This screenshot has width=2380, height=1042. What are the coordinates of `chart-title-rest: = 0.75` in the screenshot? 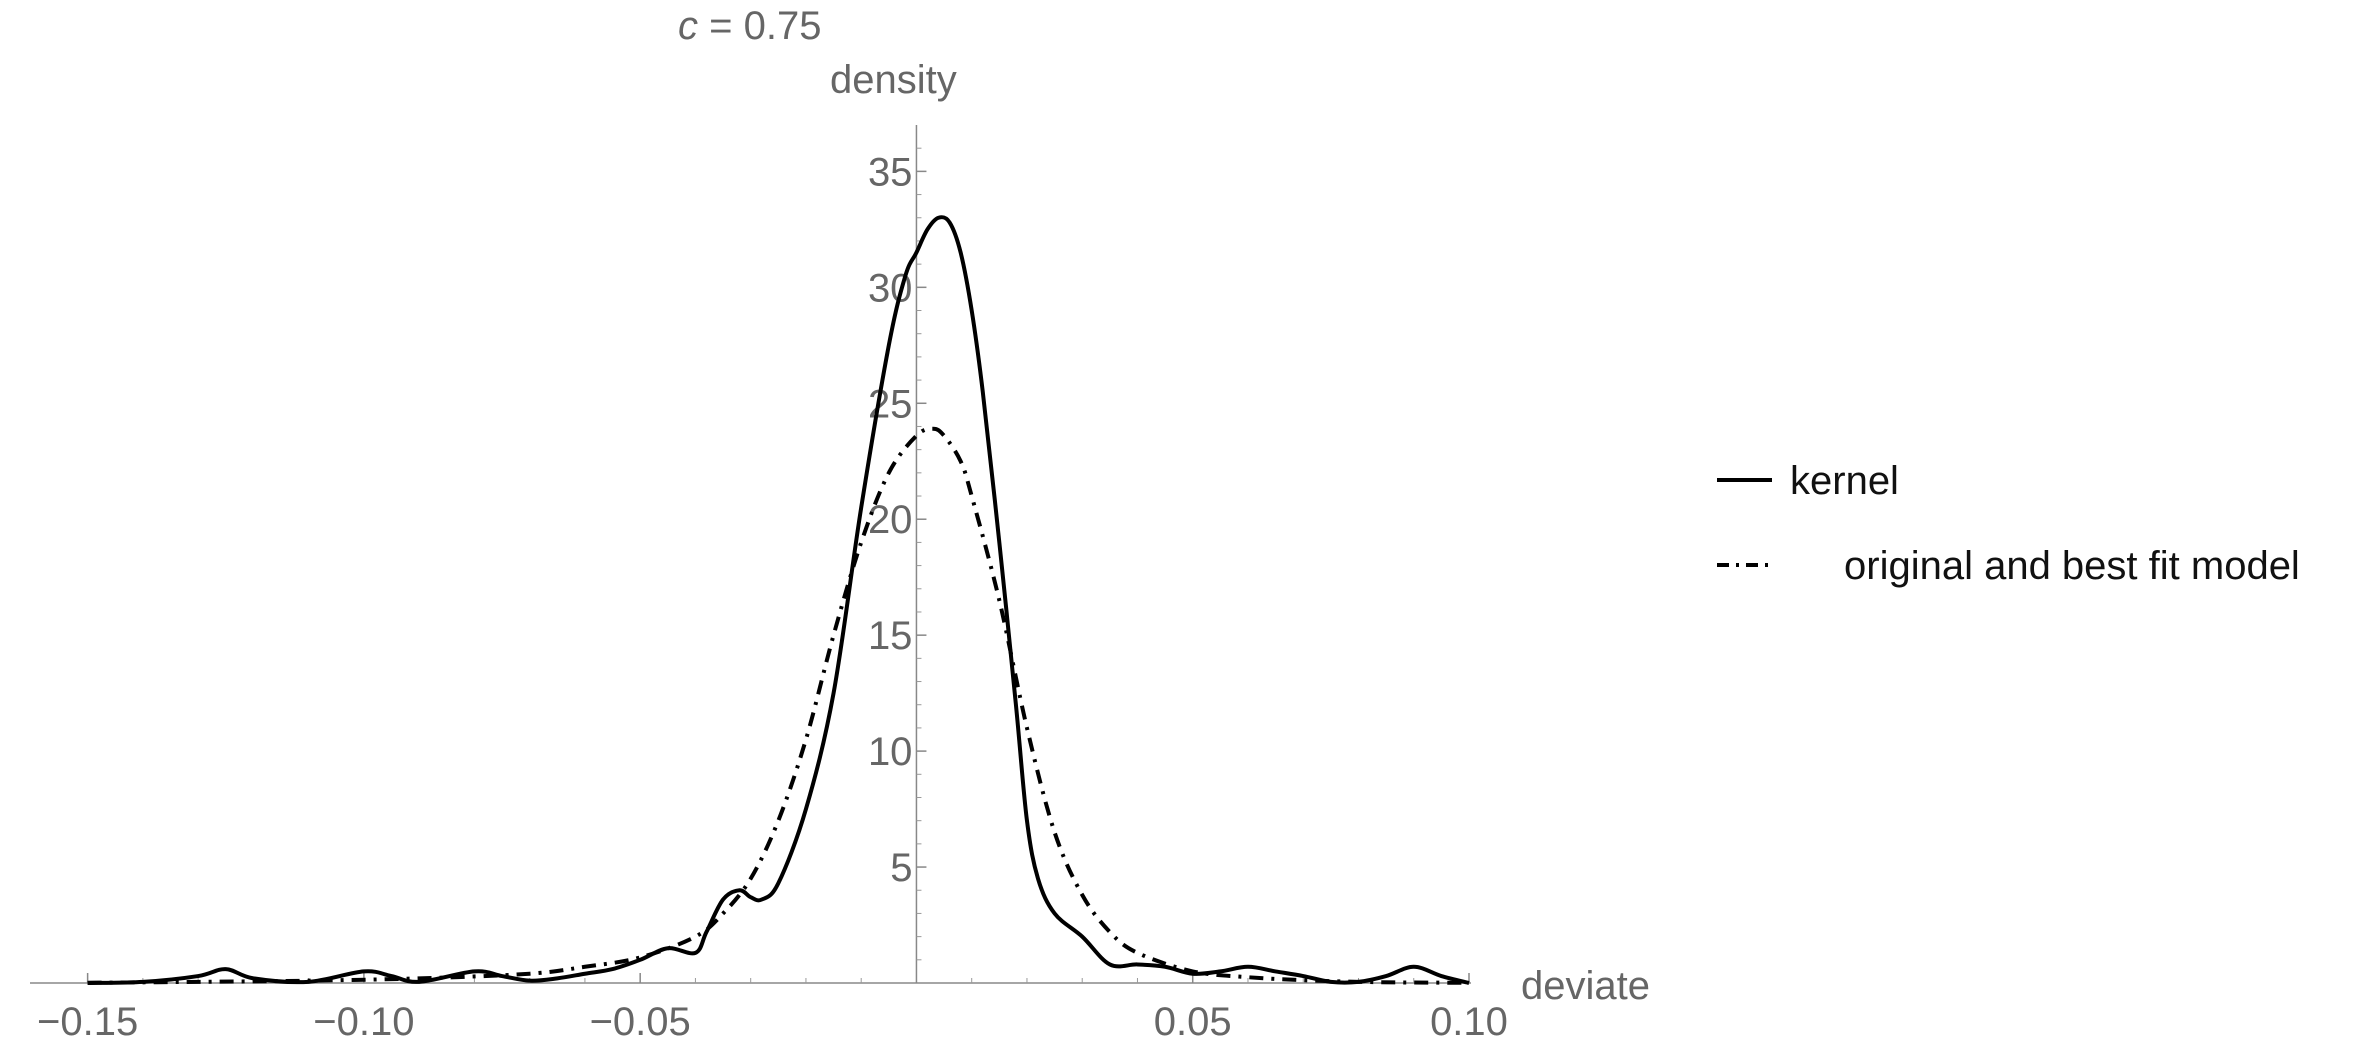 It's located at (759, 26).